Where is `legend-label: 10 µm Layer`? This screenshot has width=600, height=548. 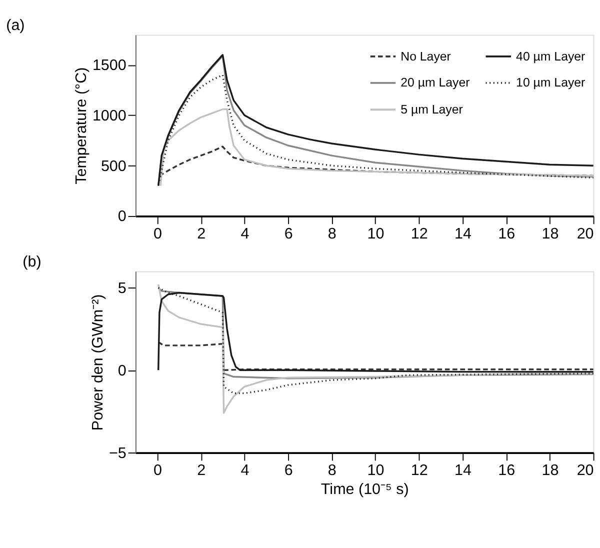
legend-label: 10 µm Layer is located at coordinates (551, 83).